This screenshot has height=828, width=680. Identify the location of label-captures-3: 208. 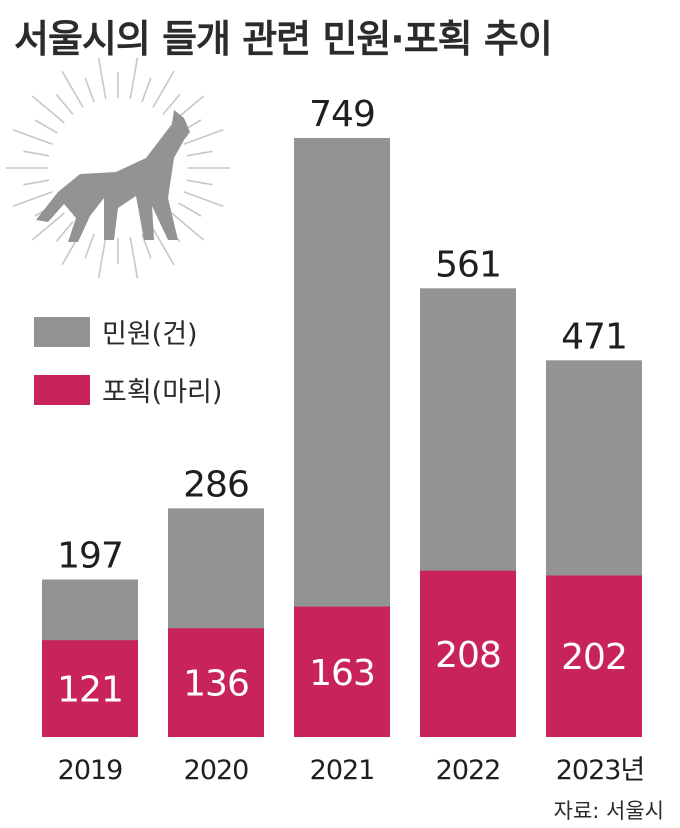
(468, 655).